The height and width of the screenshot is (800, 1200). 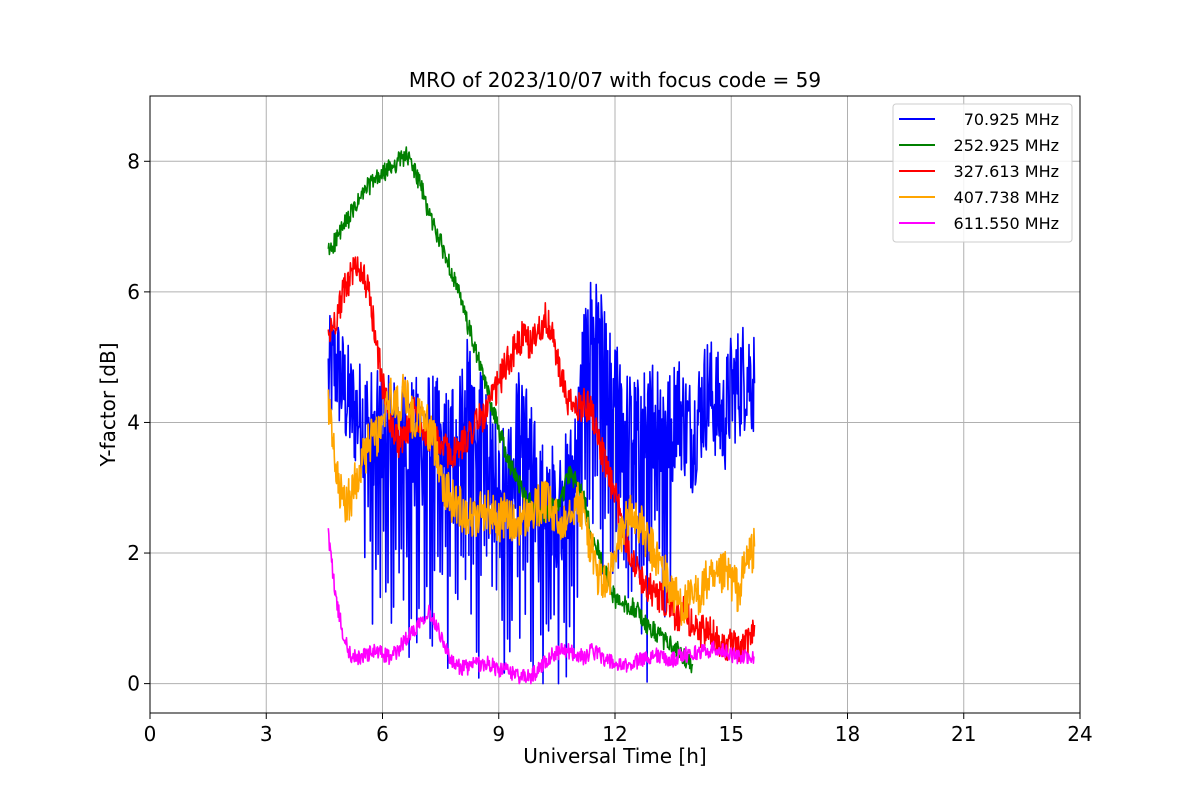 What do you see at coordinates (731, 734) in the screenshot?
I see `x-tick-label: 15` at bounding box center [731, 734].